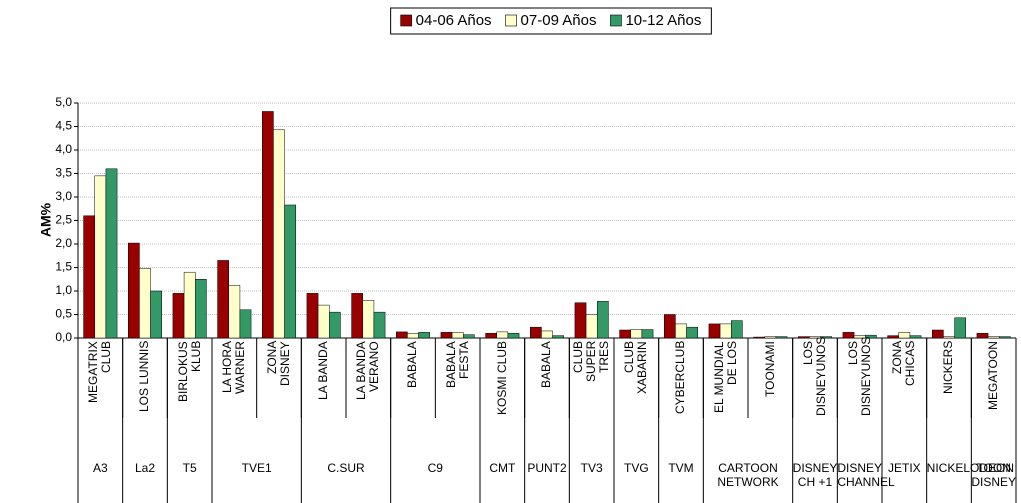 Image resolution: width=1021 pixels, height=503 pixels. What do you see at coordinates (145, 378) in the screenshot?
I see `x-tick-label: LOS LUNNIS` at bounding box center [145, 378].